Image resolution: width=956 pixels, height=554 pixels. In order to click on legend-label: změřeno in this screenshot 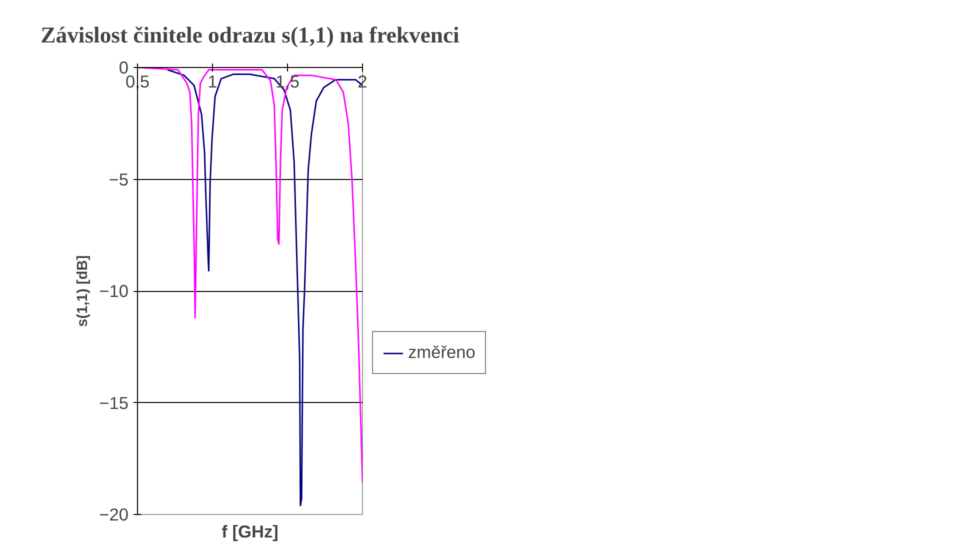, I will do `click(442, 352)`.